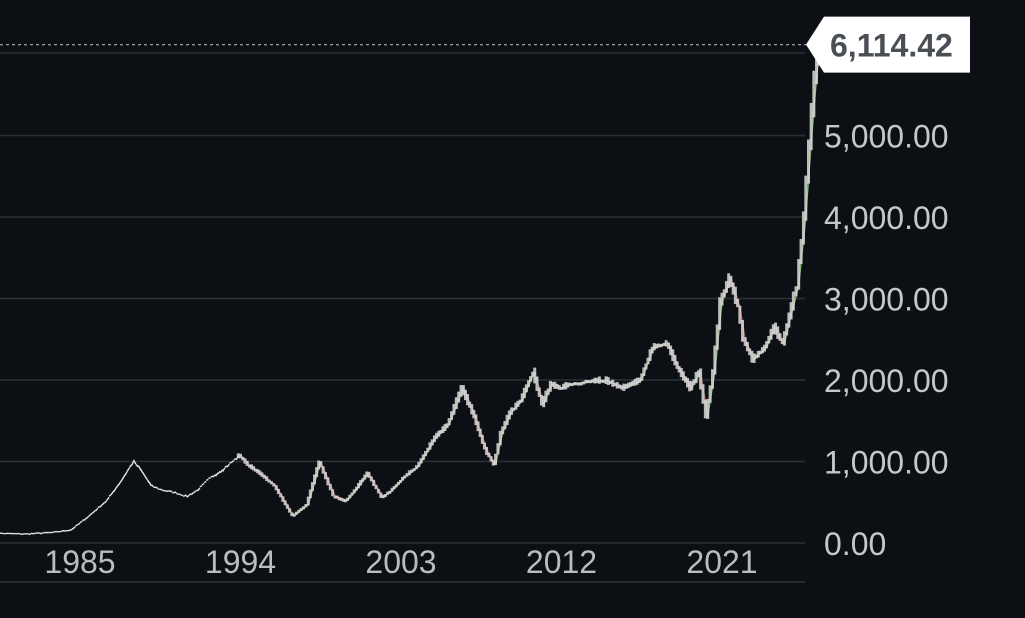 This screenshot has height=618, width=1025. I want to click on x-tick-label: 1985, so click(79, 562).